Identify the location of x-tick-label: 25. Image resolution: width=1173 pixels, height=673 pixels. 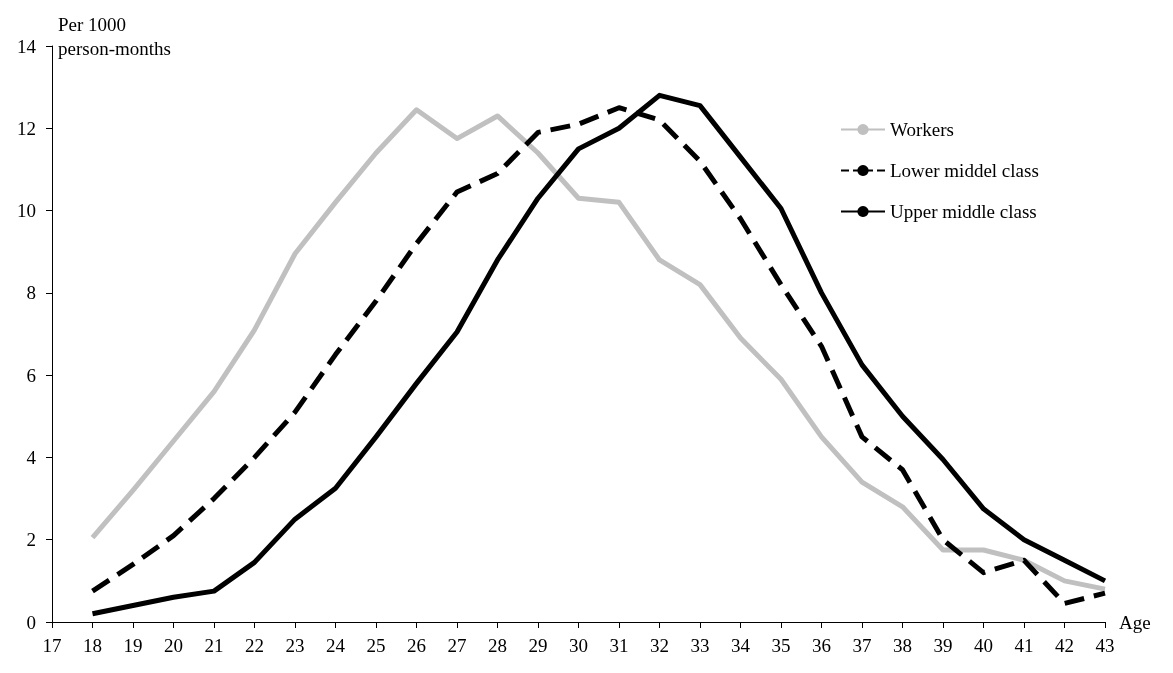
(376, 645).